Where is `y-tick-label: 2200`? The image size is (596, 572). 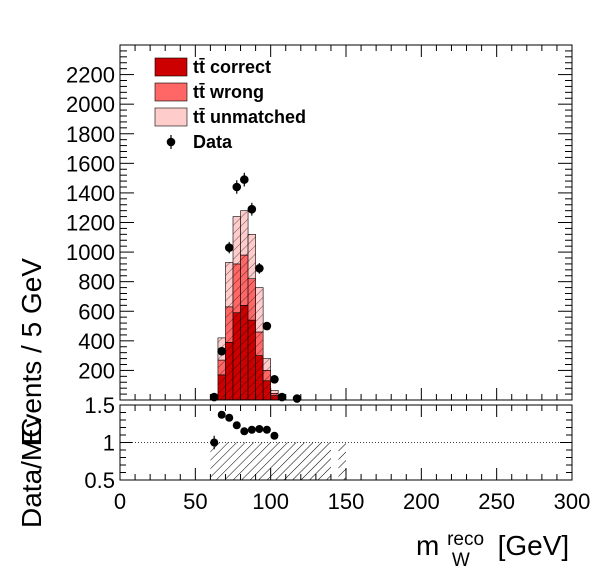 y-tick-label: 2200 is located at coordinates (90, 75).